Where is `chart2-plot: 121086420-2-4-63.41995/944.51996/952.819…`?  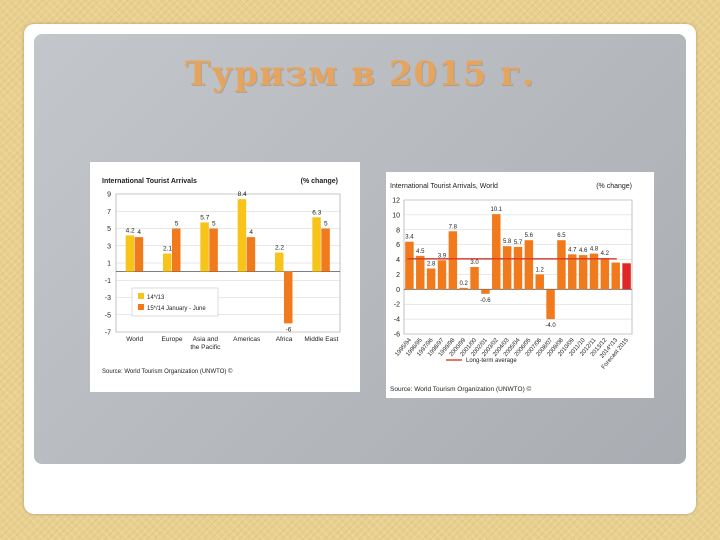 chart2-plot: 121086420-2-4-63.41995/944.51996/952.819… is located at coordinates (512, 284).